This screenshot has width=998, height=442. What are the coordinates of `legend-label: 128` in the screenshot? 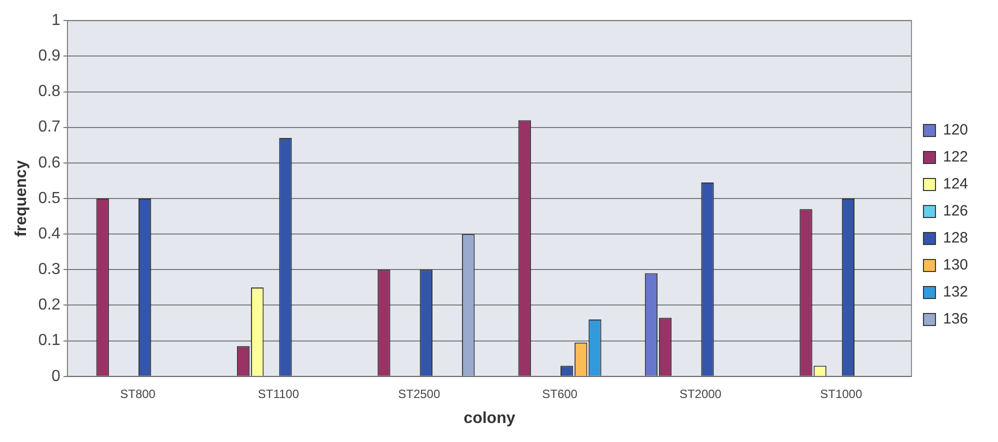 It's located at (955, 238).